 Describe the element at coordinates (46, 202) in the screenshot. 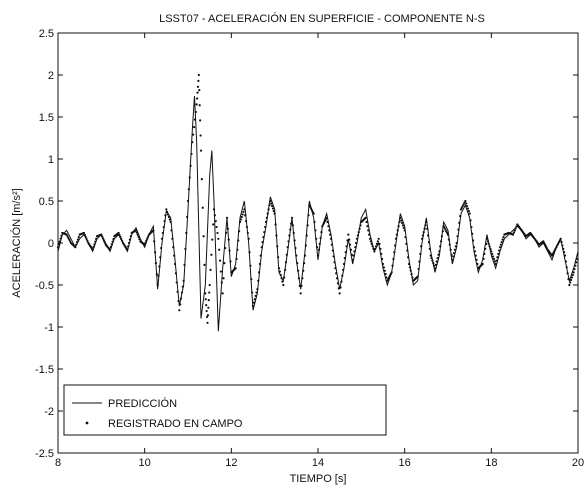

I see `y-tick-label: 0.5` at that location.